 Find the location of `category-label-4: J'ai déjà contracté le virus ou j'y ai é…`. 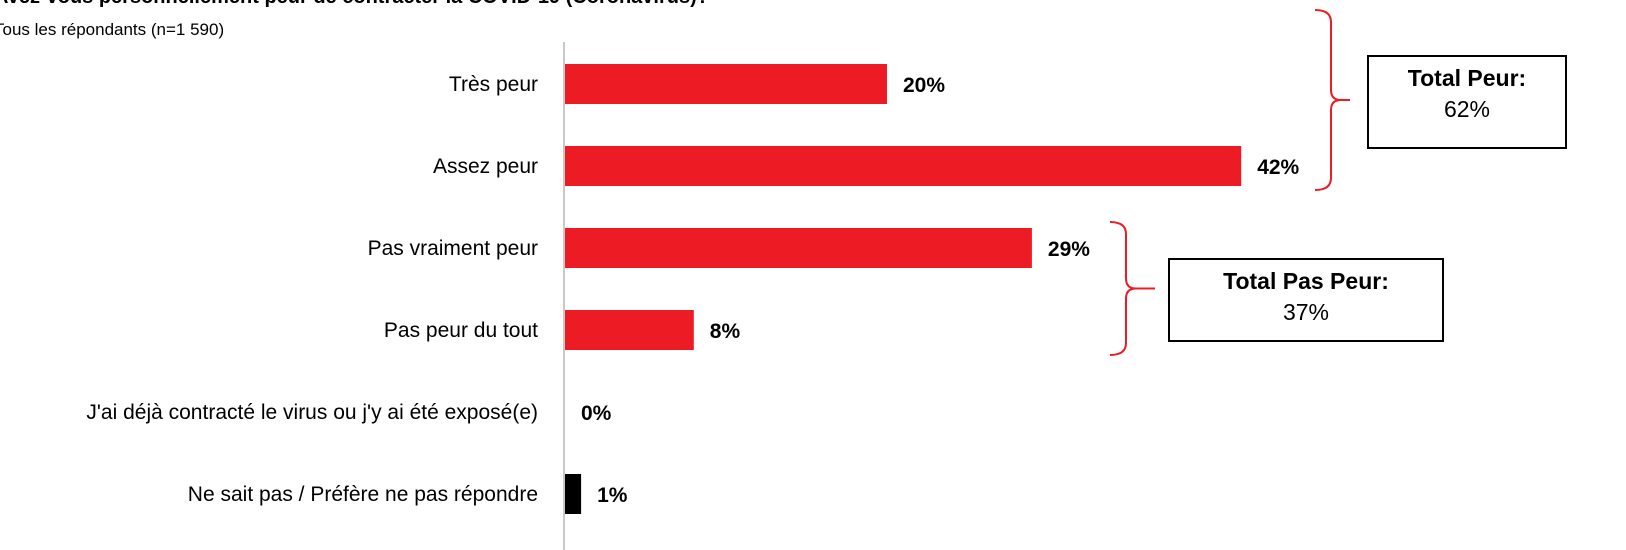

category-label-4: J'ai déjà contracté le virus ou j'y ai é… is located at coordinates (312, 412).